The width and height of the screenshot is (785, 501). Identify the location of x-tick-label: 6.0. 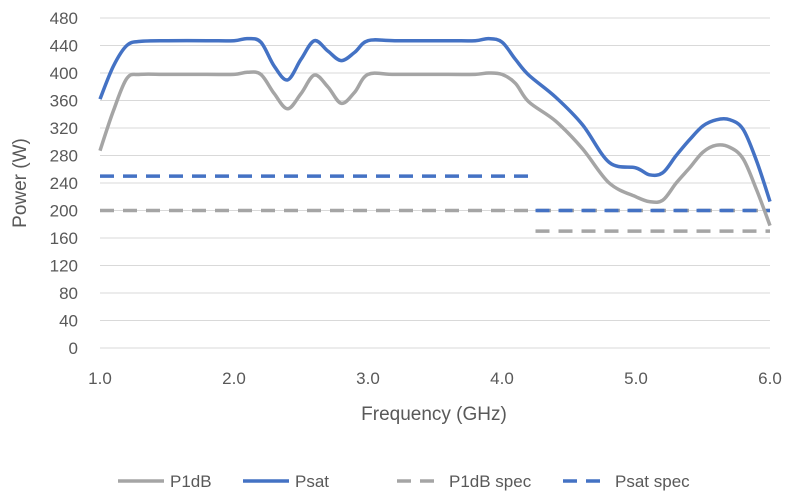
(770, 378).